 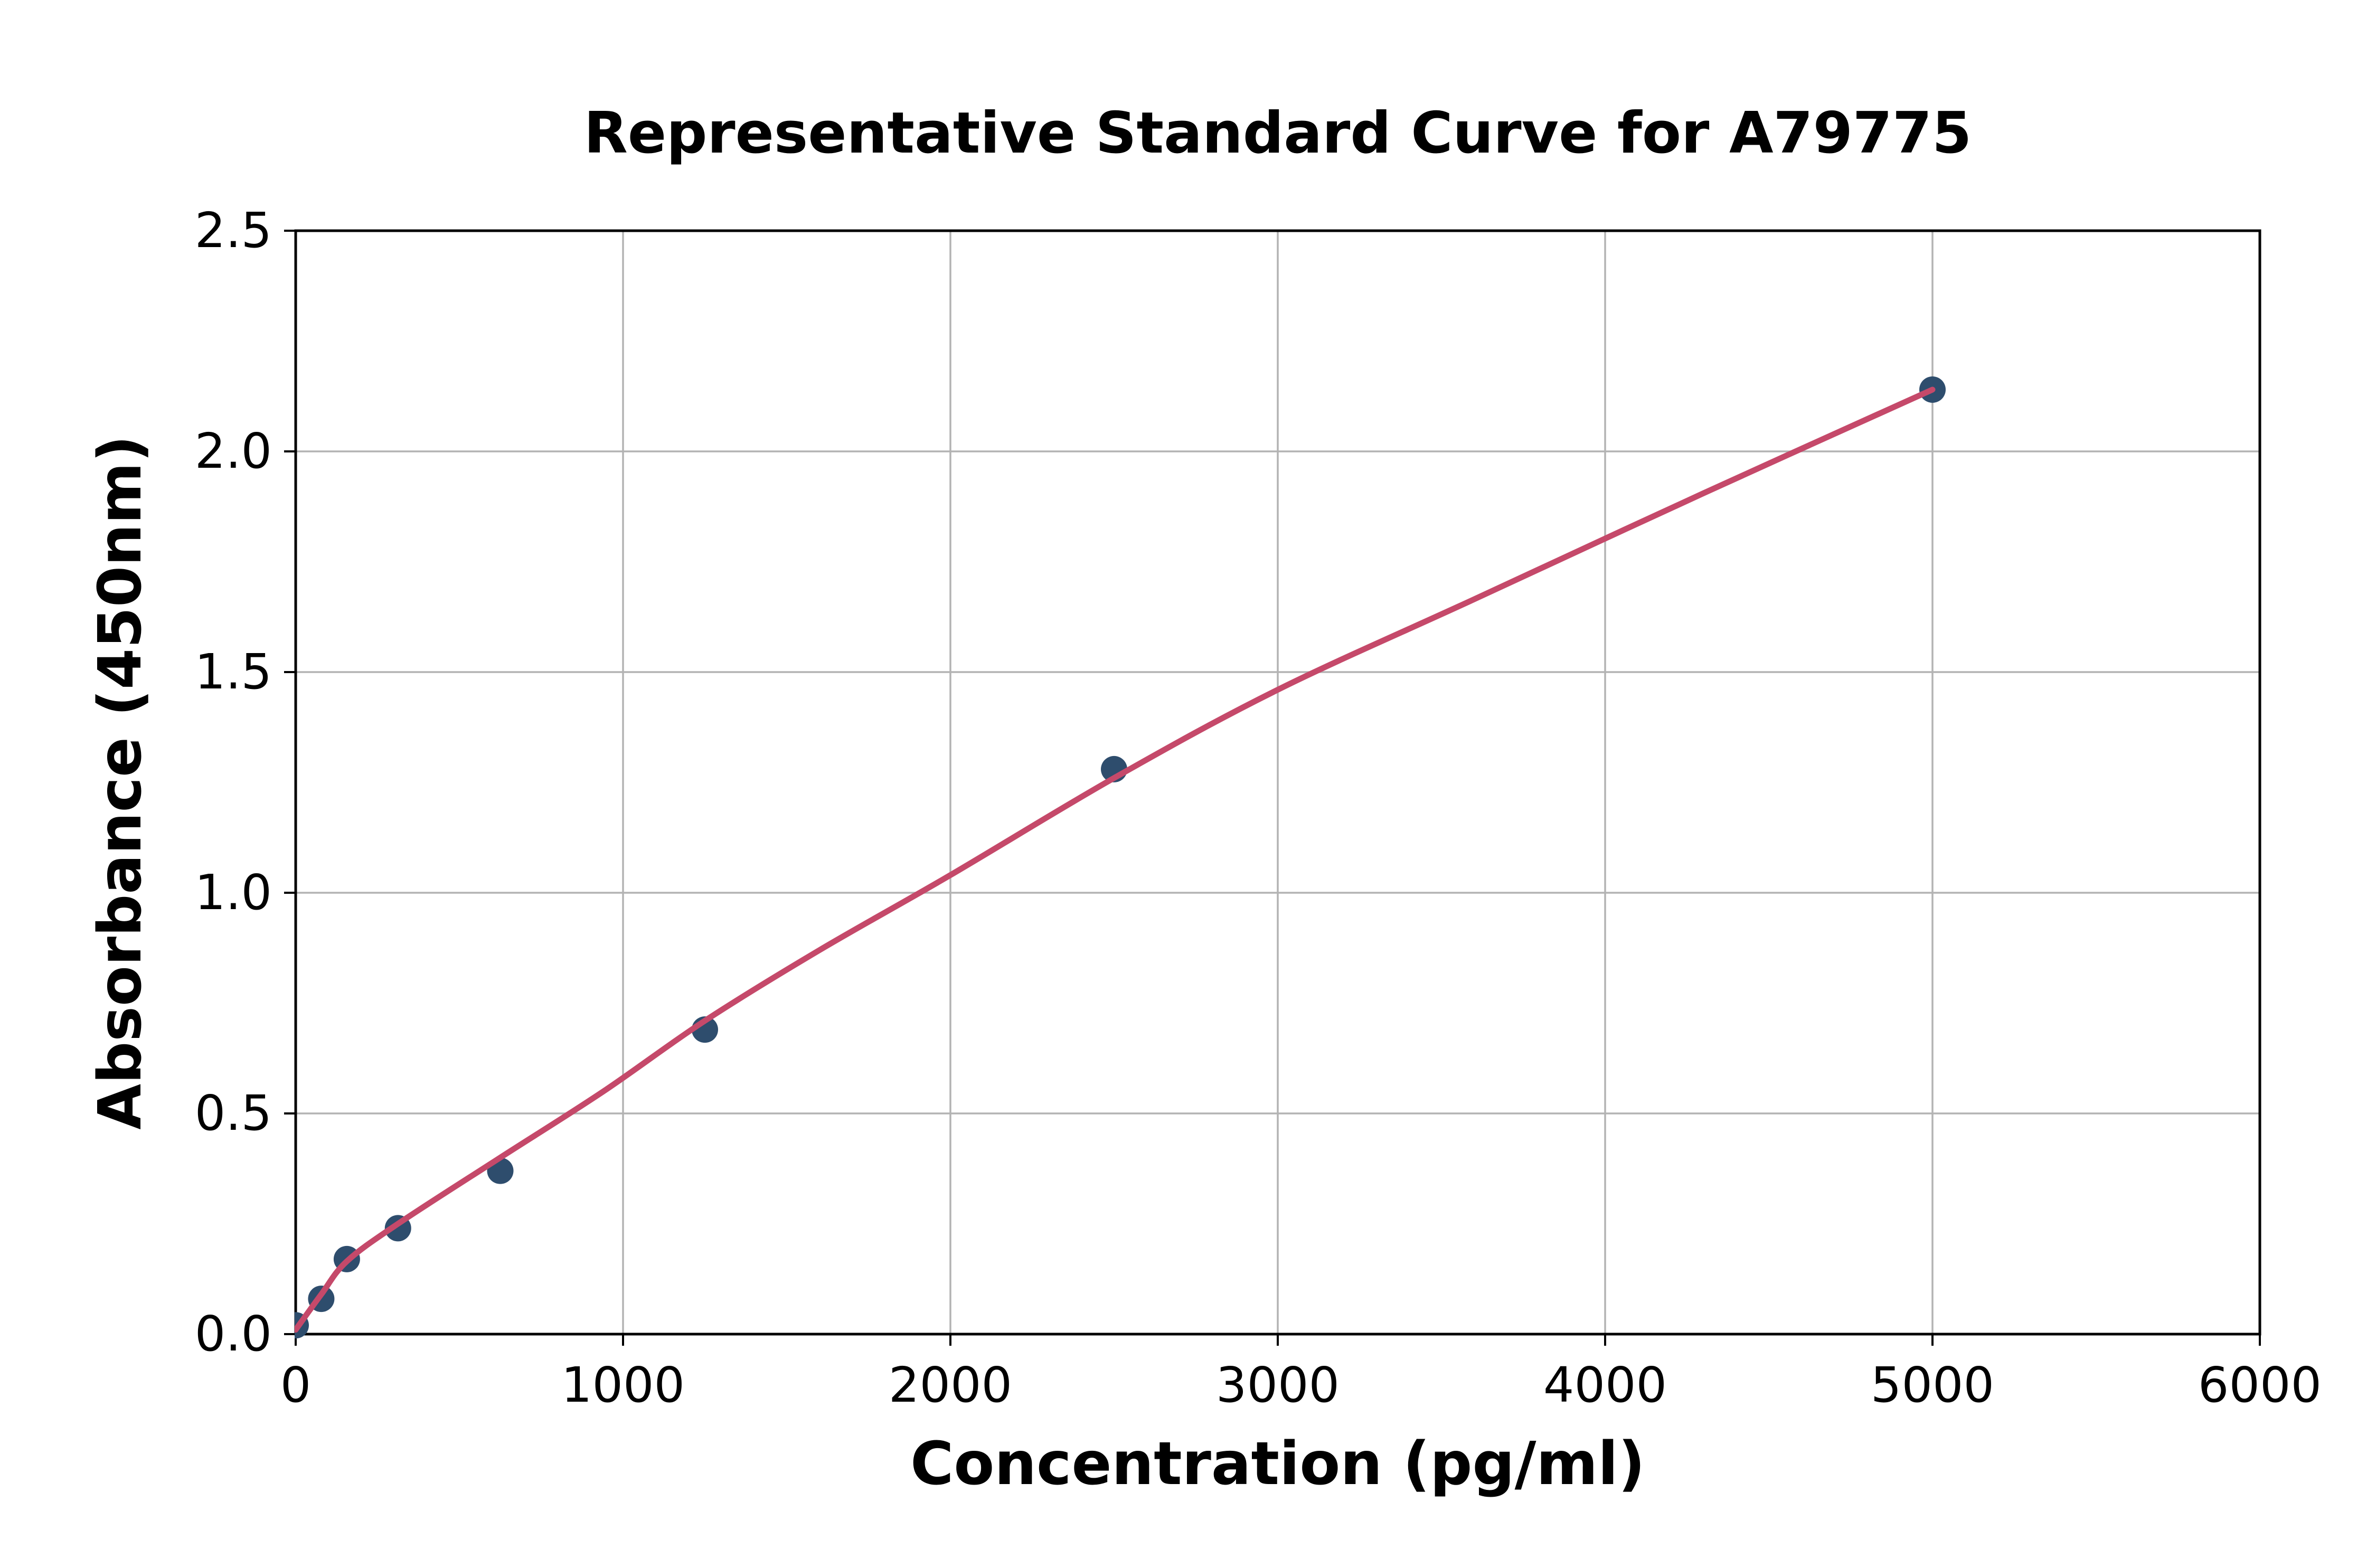 What do you see at coordinates (1278, 1464) in the screenshot?
I see `x-axis-label: Concentration (pg/ml)` at bounding box center [1278, 1464].